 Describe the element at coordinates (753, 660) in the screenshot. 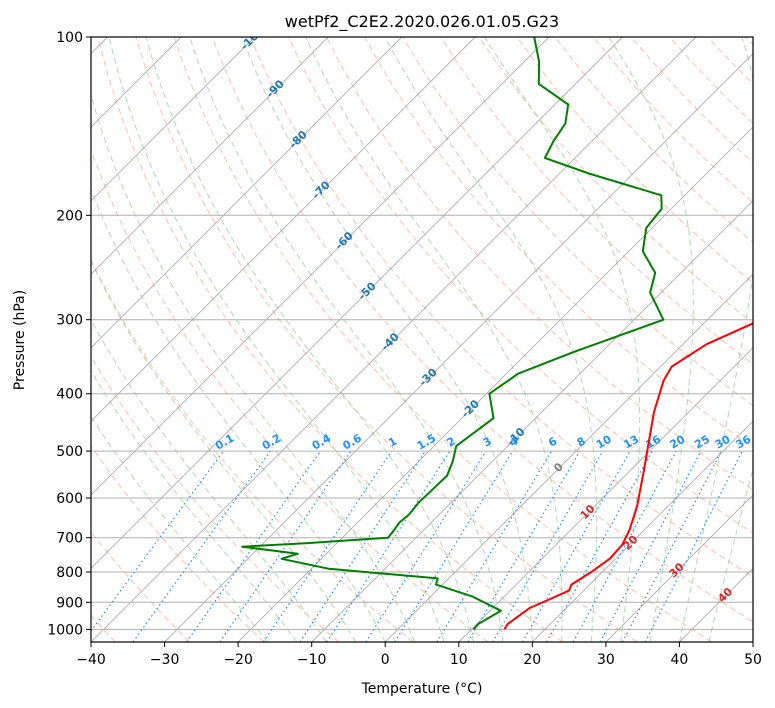

I see `x-tick-label: 50` at that location.